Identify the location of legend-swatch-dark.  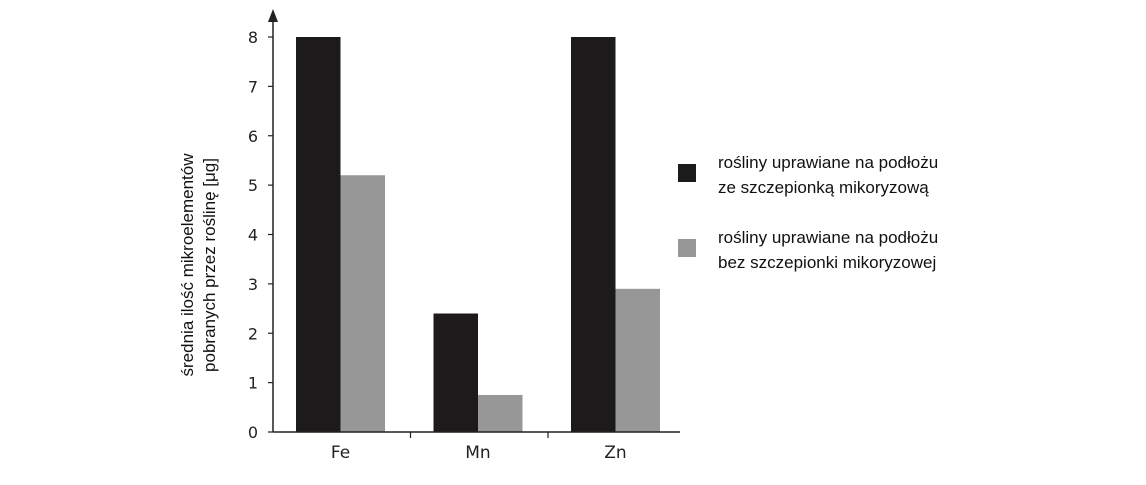
(687, 173).